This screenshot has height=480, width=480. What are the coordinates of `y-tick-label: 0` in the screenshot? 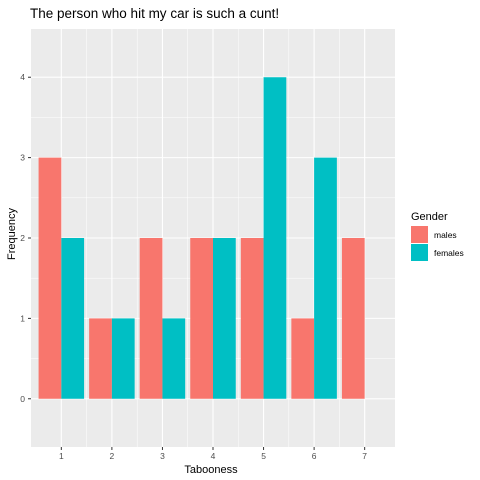 It's located at (22, 399).